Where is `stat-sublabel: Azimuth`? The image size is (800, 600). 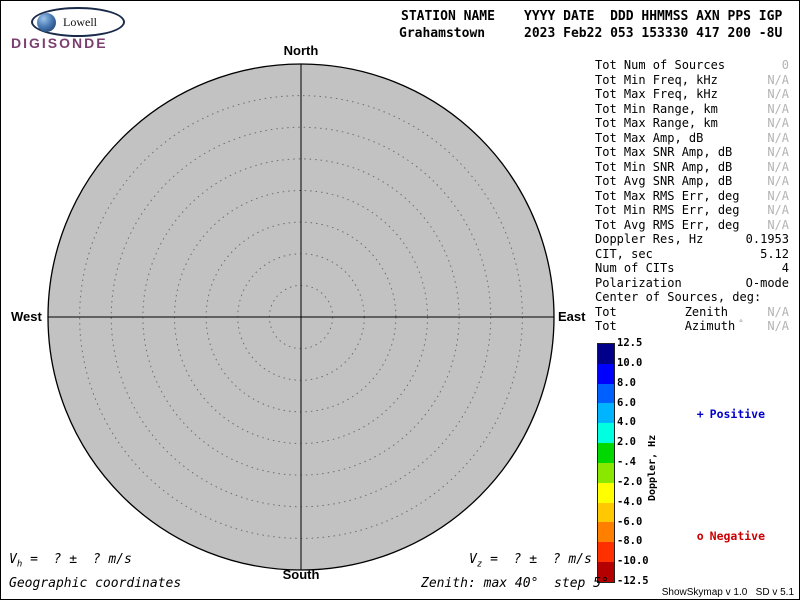
stat-sublabel: Azimuth is located at coordinates (710, 326).